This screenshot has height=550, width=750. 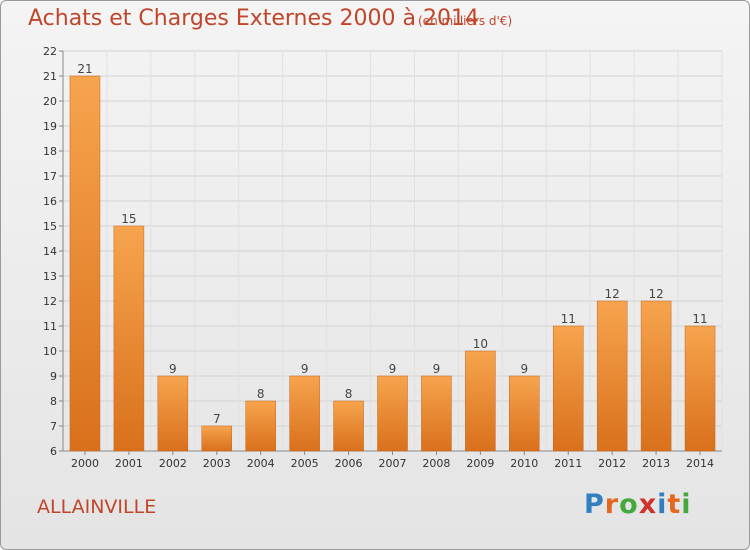 I want to click on x-tick-label: 2014, so click(x=700, y=463).